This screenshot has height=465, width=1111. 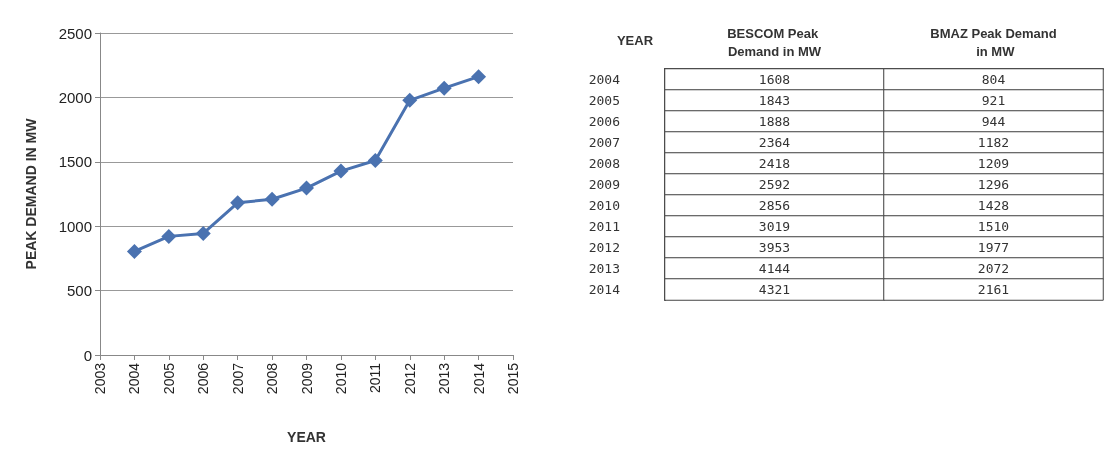 I want to click on x-tick-label: 2005, so click(x=168, y=378).